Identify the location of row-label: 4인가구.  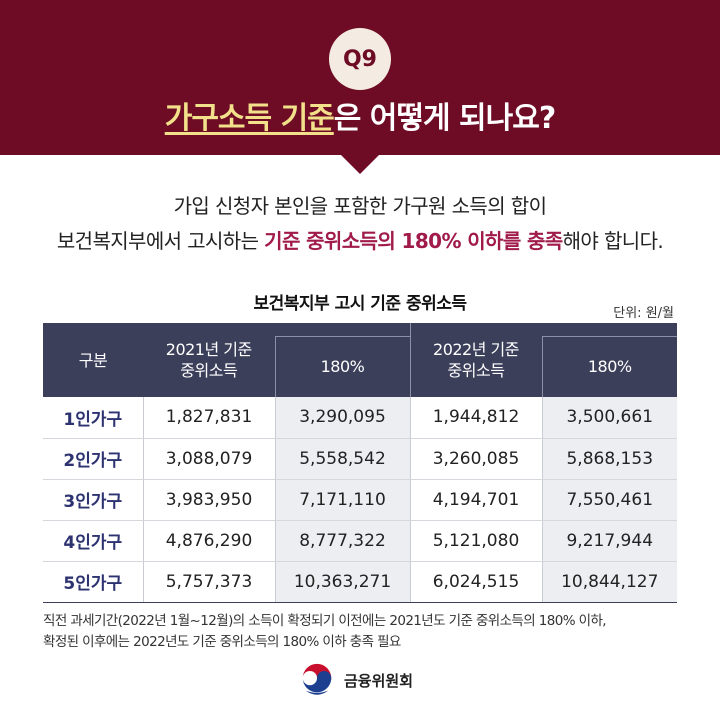
(93, 541).